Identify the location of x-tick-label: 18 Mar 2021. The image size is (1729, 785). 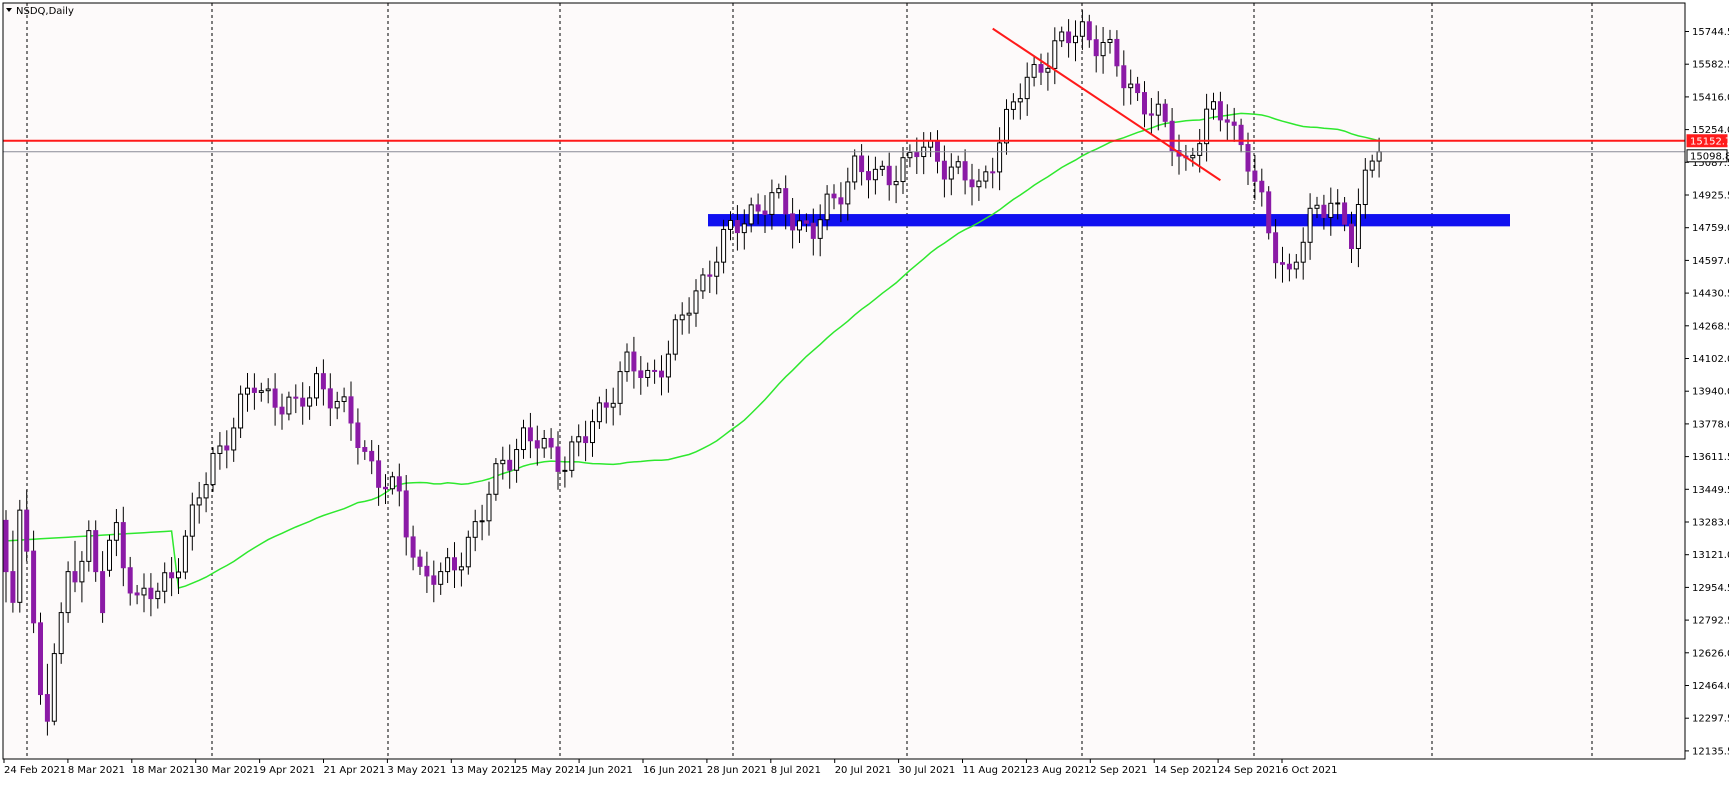
(163, 770).